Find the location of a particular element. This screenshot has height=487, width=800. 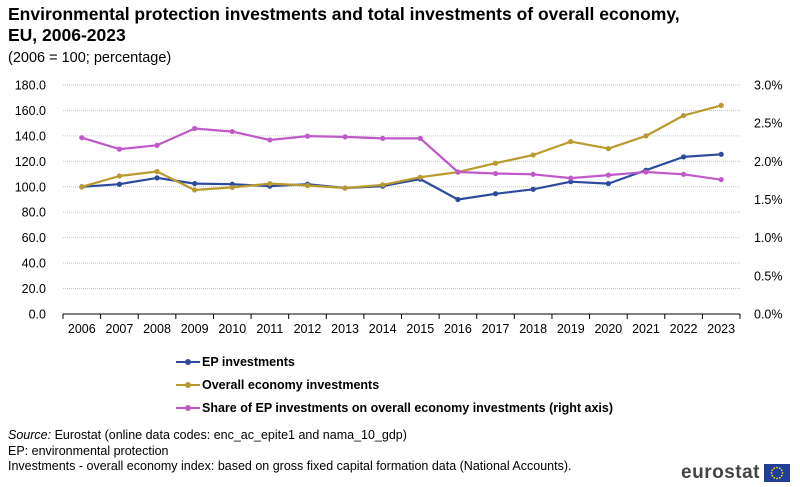

x-tick-label: 2012 is located at coordinates (308, 329).